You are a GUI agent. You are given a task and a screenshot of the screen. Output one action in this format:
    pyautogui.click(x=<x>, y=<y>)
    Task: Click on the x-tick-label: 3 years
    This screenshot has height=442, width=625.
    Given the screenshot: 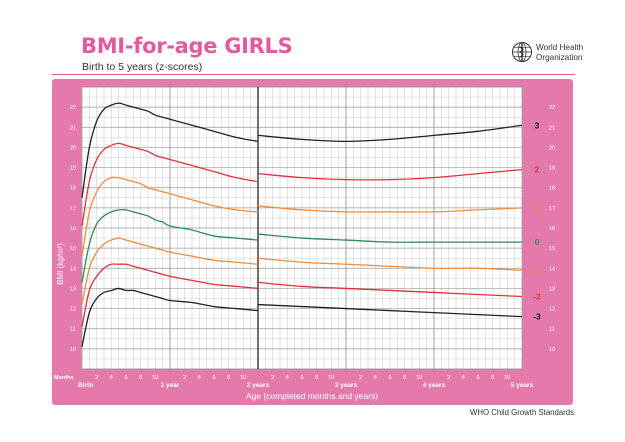 What is the action you would take?
    pyautogui.click(x=346, y=385)
    